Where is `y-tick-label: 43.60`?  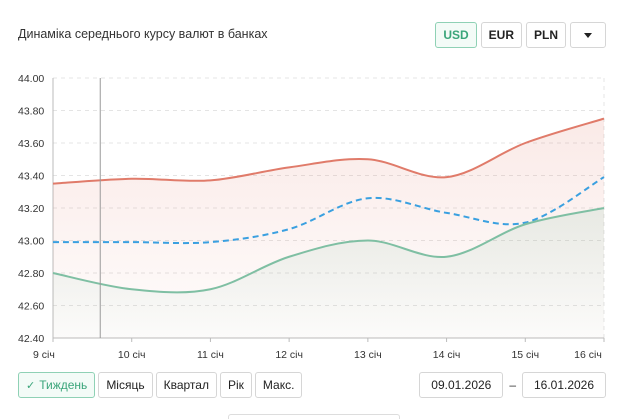 y-tick-label: 43.60 is located at coordinates (31, 144).